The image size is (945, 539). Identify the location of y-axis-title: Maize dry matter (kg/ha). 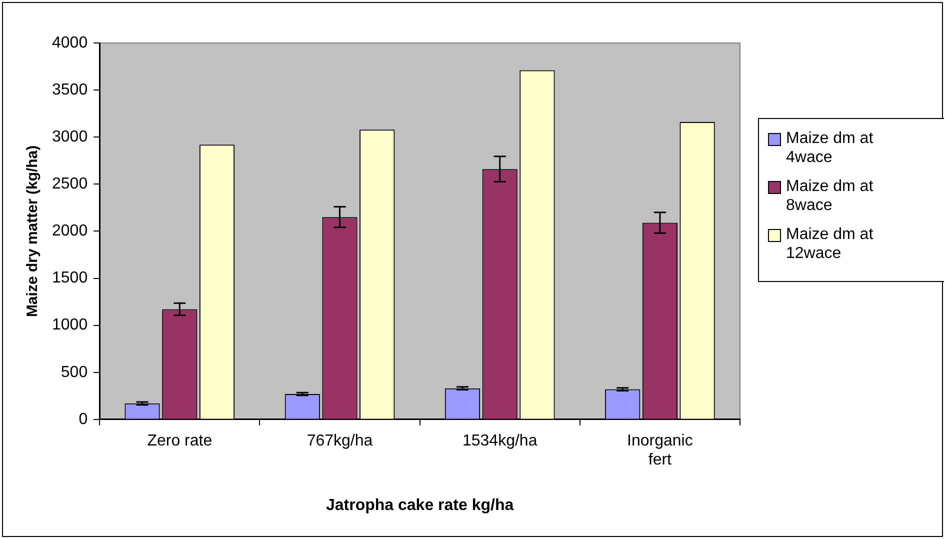
(33, 231).